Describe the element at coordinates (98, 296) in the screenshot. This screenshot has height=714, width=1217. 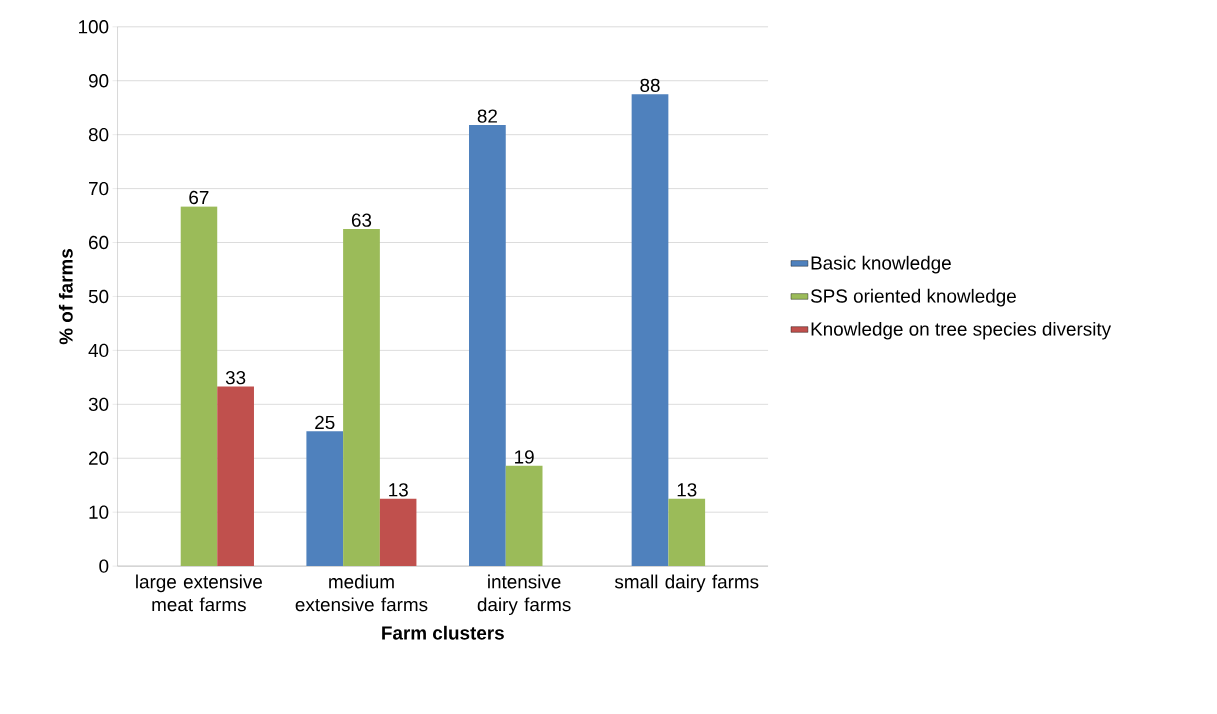
I see `y-tick-label: 50` at that location.